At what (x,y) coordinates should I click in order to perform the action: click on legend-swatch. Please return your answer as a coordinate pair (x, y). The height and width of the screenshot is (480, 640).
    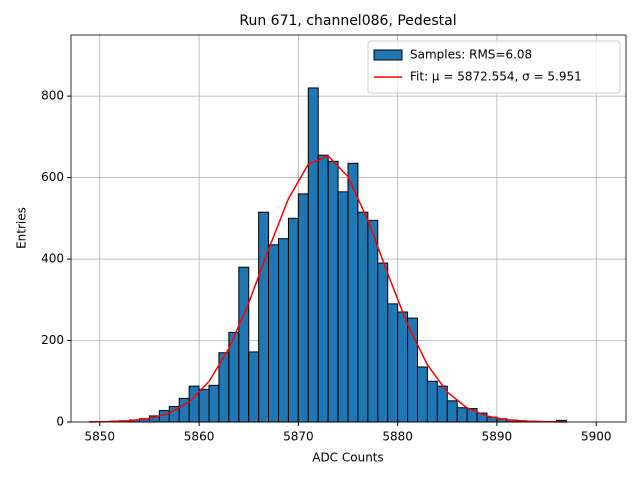
    Looking at the image, I should click on (388, 55).